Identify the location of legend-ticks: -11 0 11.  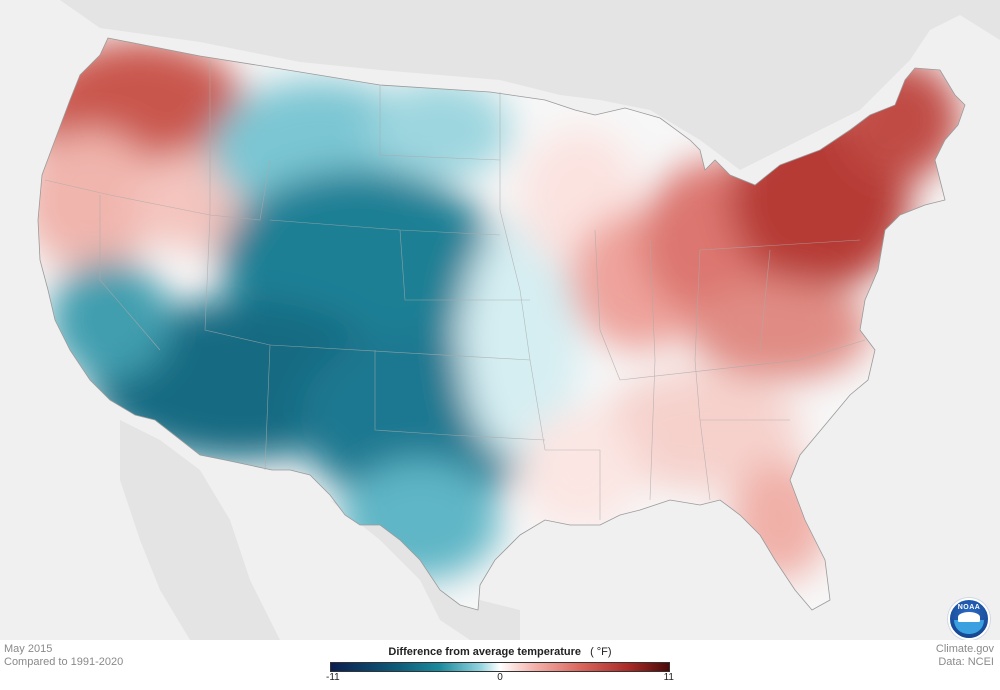
(500, 678).